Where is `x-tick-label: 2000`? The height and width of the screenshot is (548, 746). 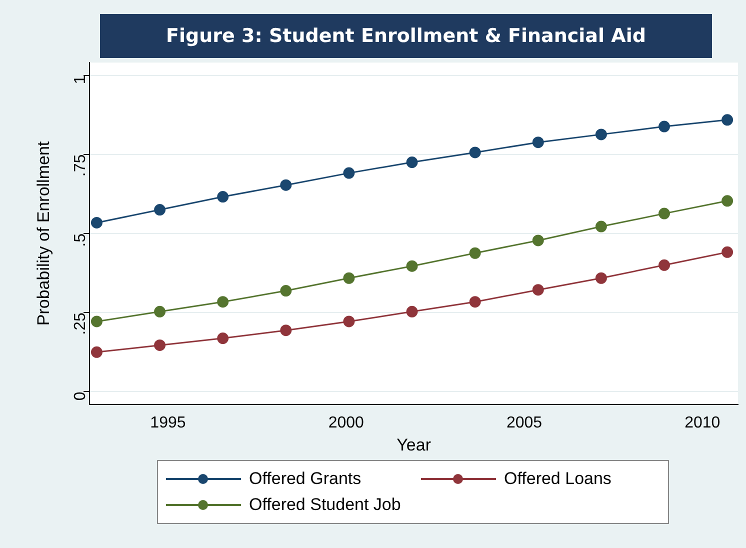 x-tick-label: 2000 is located at coordinates (346, 423).